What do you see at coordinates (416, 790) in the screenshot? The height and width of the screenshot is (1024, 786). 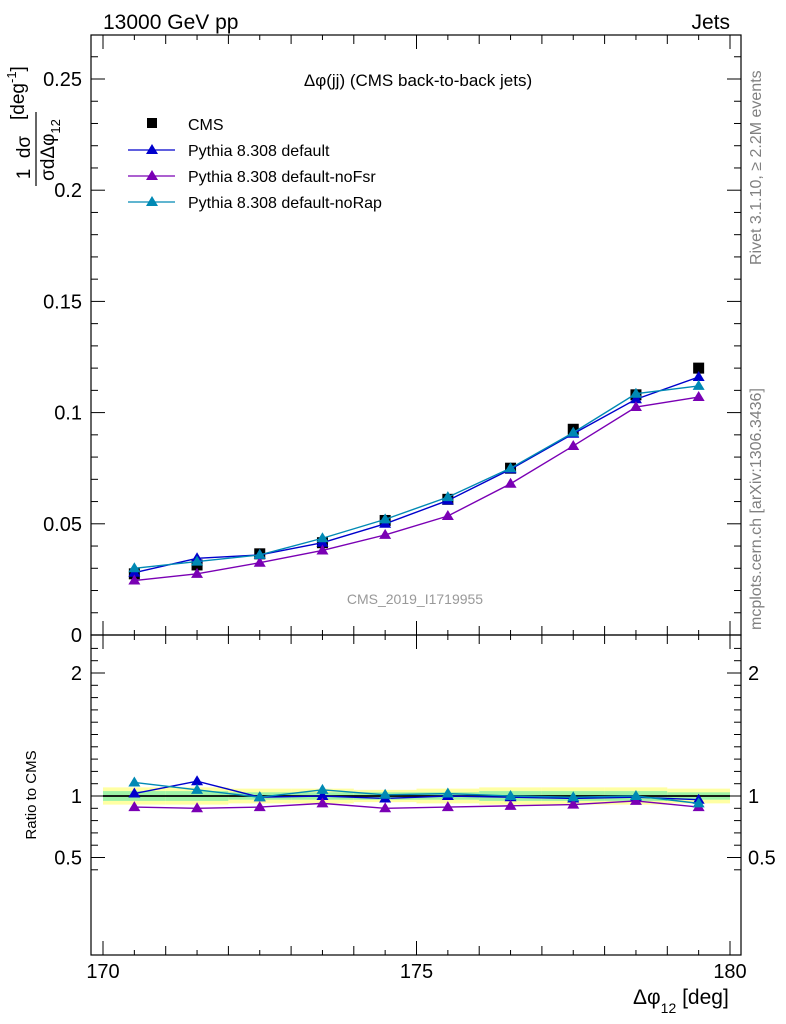 I see `ratio-line-pythia-8-308-default` at bounding box center [416, 790].